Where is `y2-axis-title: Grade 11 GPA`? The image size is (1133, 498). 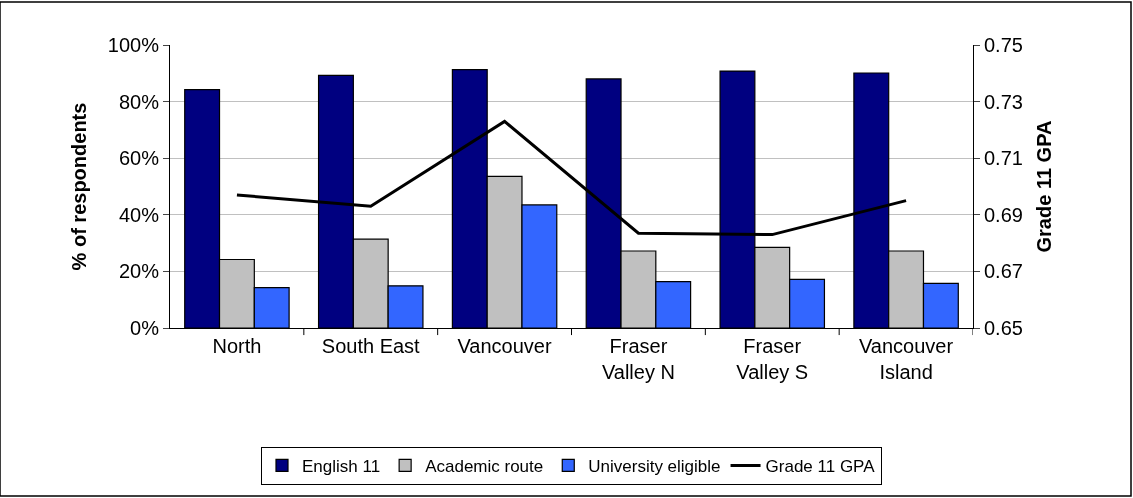
y2-axis-title: Grade 11 GPA is located at coordinates (1044, 186).